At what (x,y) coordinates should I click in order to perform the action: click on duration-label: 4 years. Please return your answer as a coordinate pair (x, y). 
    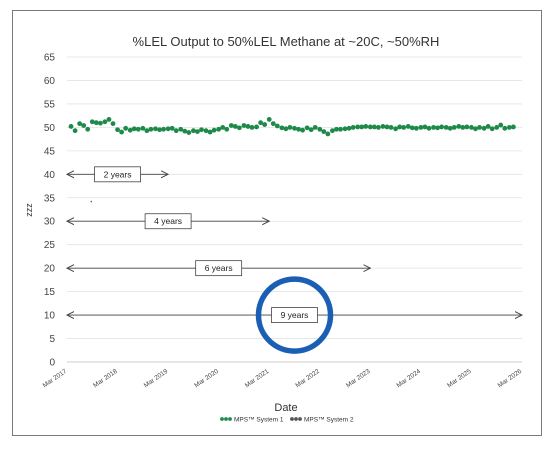
    Looking at the image, I should click on (168, 221).